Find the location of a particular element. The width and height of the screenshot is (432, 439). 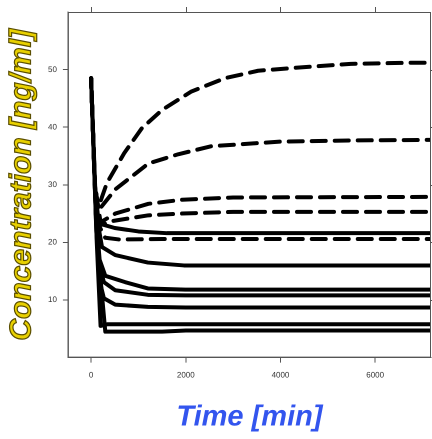

y-tick-label: 10 is located at coordinates (53, 299).